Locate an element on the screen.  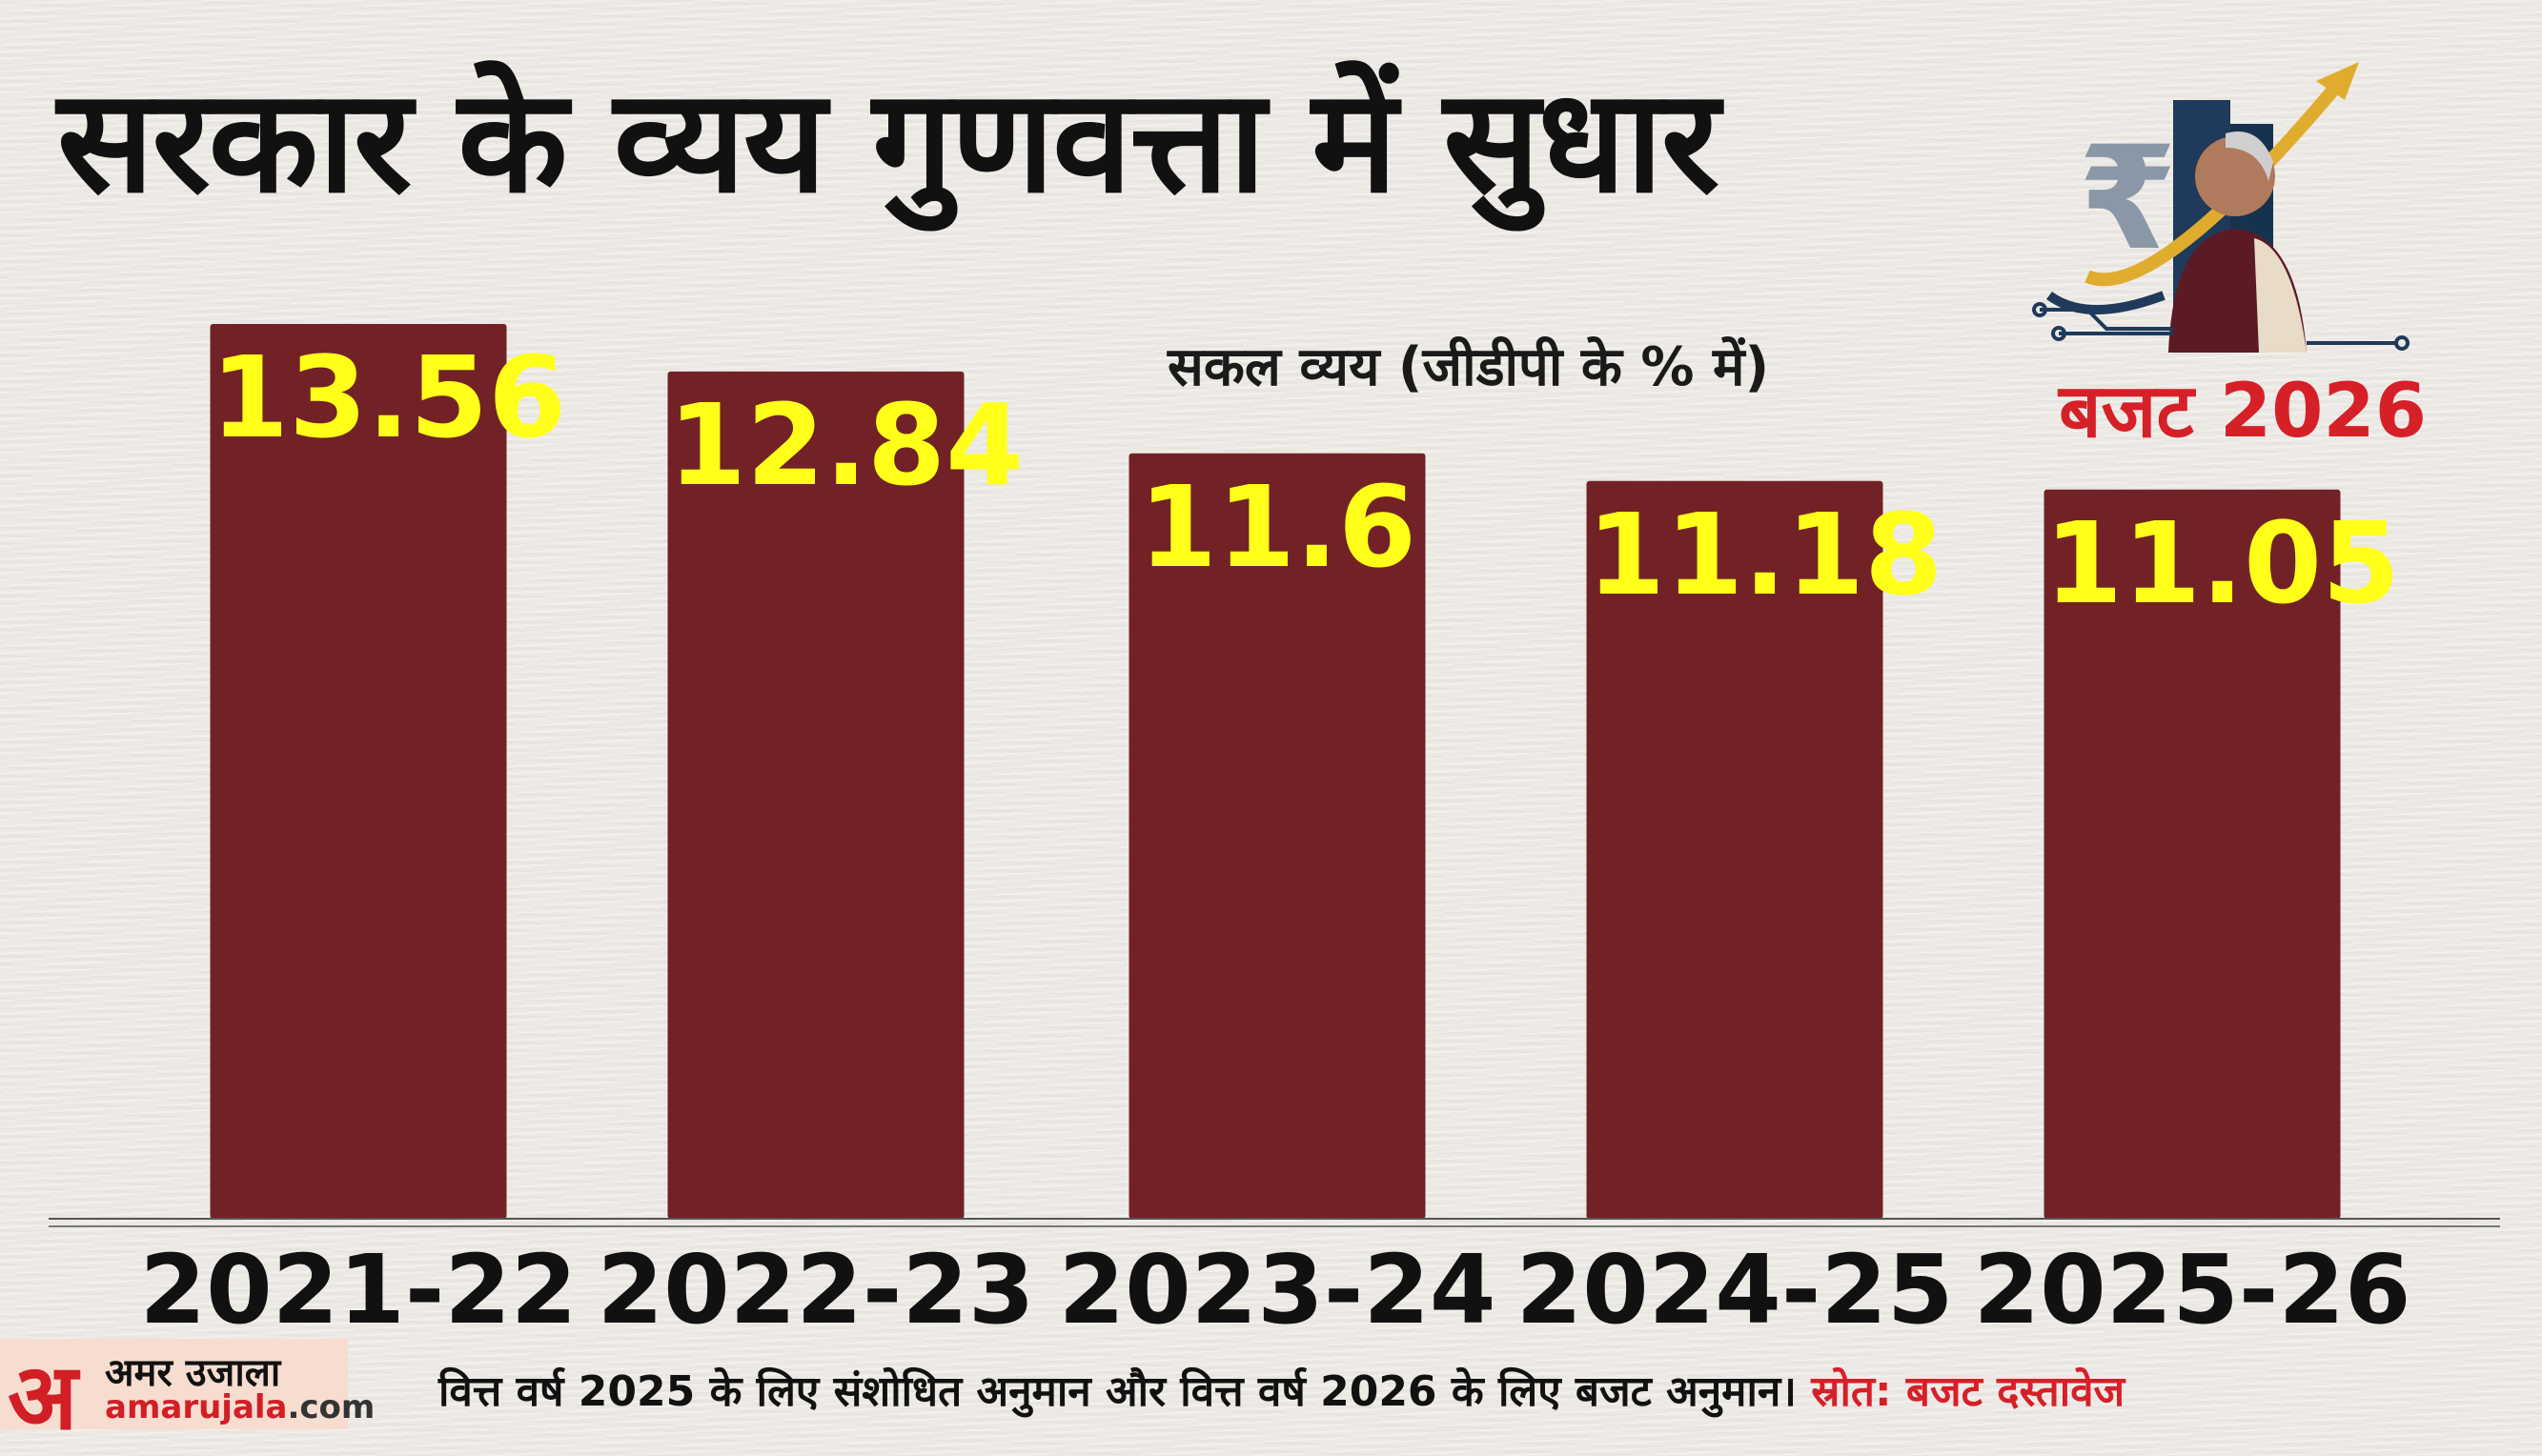
budget-logo: ₹ is located at coordinates (2221, 207).